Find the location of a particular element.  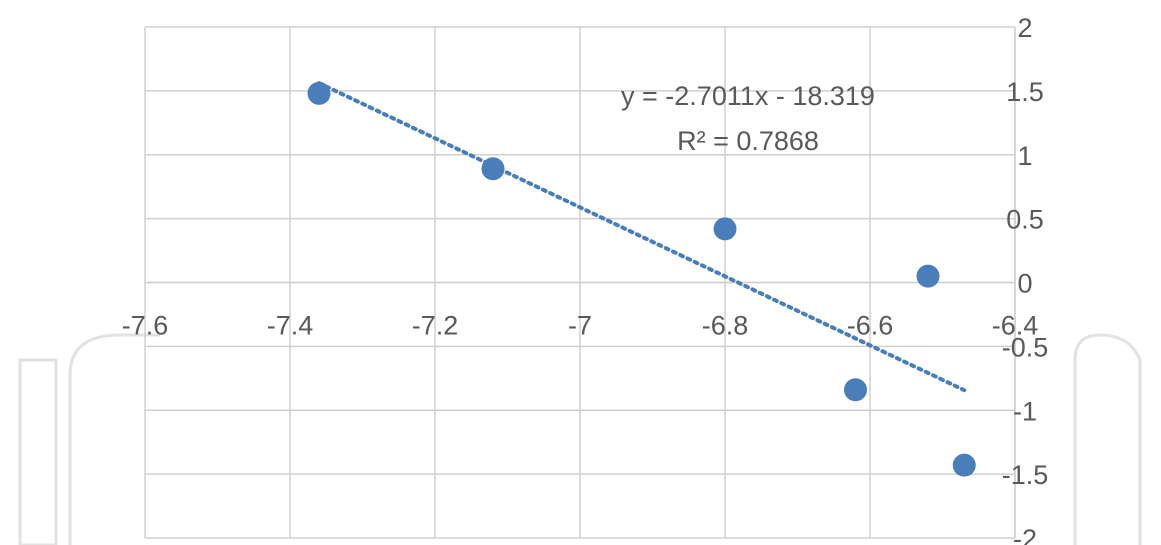

x-tick-label: -7 is located at coordinates (580, 326).